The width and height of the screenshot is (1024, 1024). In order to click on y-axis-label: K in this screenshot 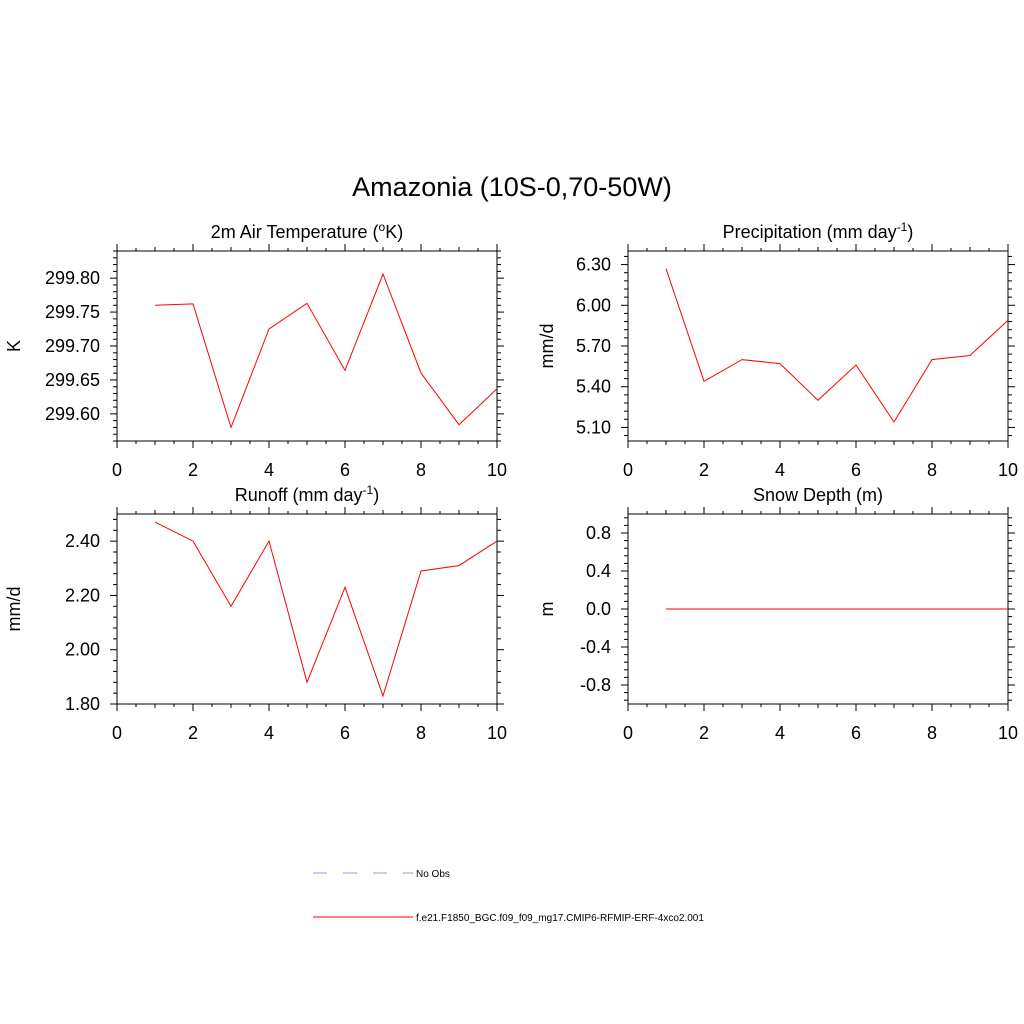, I will do `click(14, 346)`.